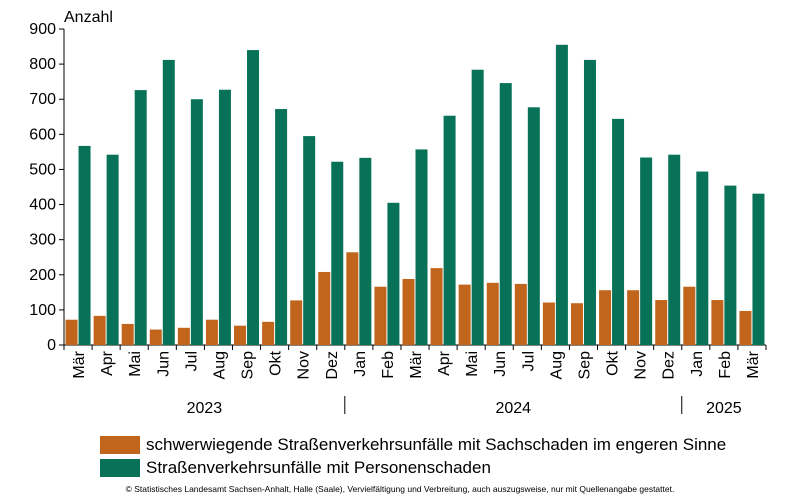  What do you see at coordinates (724, 408) in the screenshot?
I see `year-label: 2025` at bounding box center [724, 408].